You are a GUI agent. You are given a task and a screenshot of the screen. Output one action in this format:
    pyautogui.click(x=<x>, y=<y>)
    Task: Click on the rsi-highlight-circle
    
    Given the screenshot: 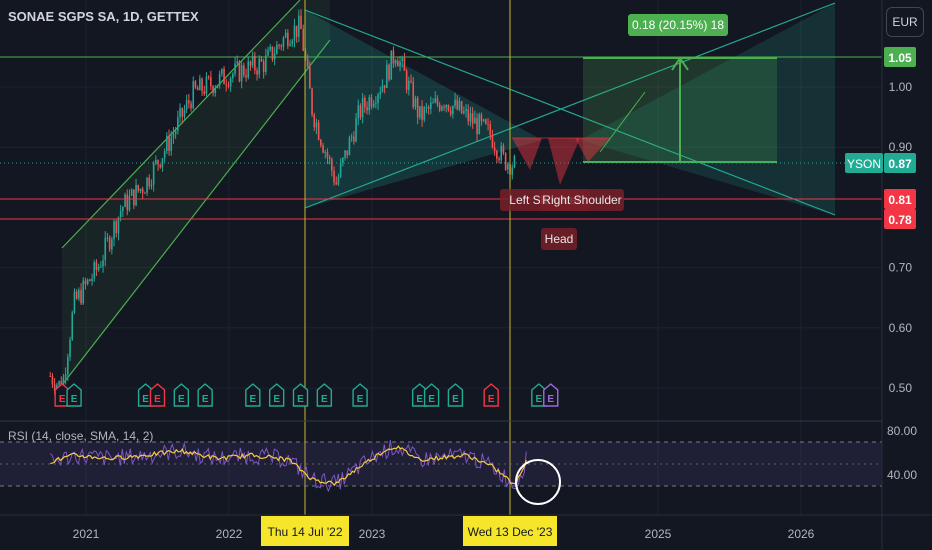 What is the action you would take?
    pyautogui.click(x=538, y=482)
    